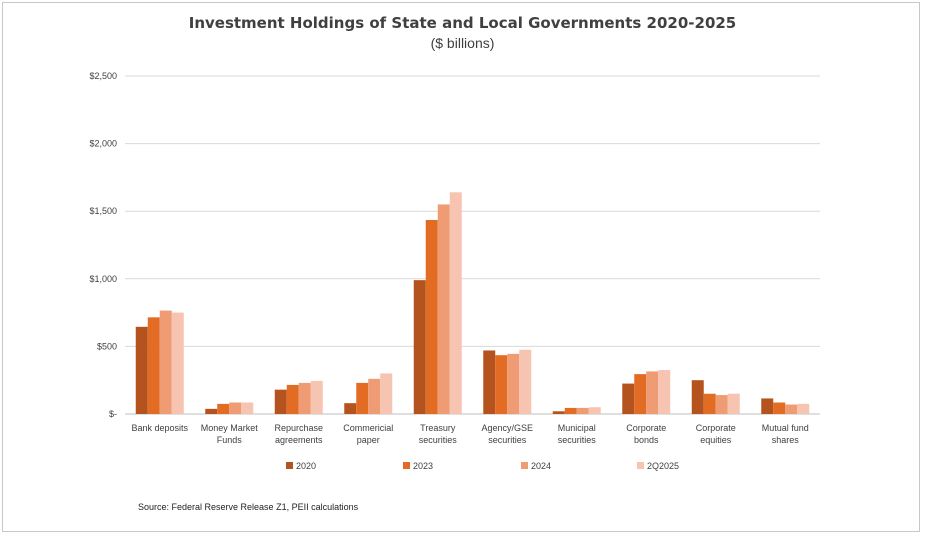 Image resolution: width=925 pixels, height=537 pixels. I want to click on x-tick-label-line: Bank deposits, so click(159, 428).